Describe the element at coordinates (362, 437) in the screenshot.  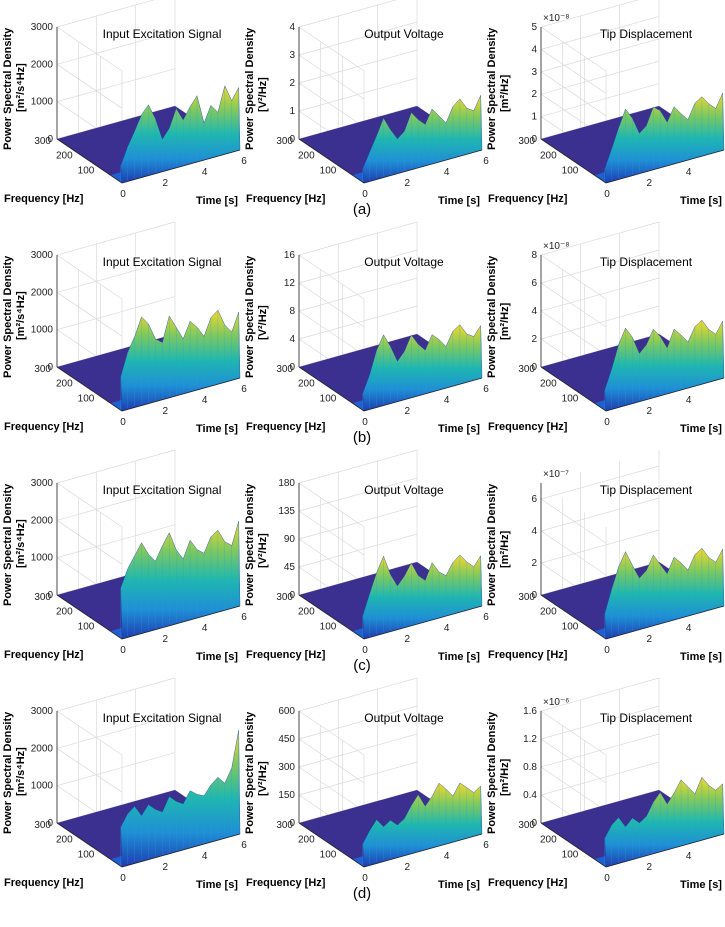
I see `panel-caption: (b)` at that location.